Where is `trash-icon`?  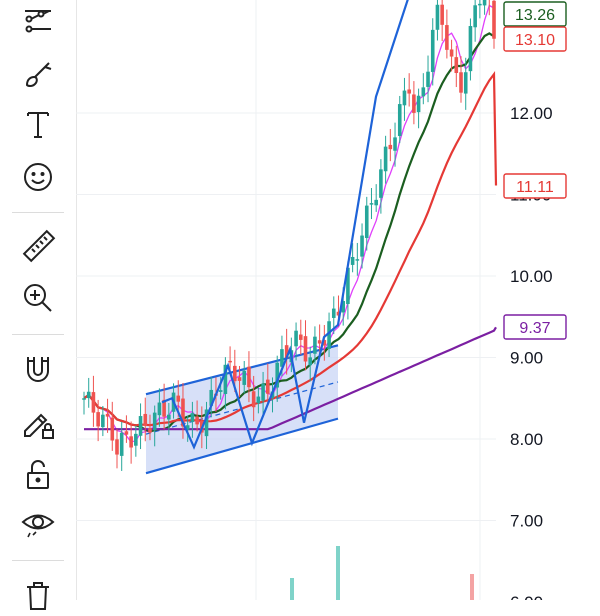 trash-icon is located at coordinates (38, 594).